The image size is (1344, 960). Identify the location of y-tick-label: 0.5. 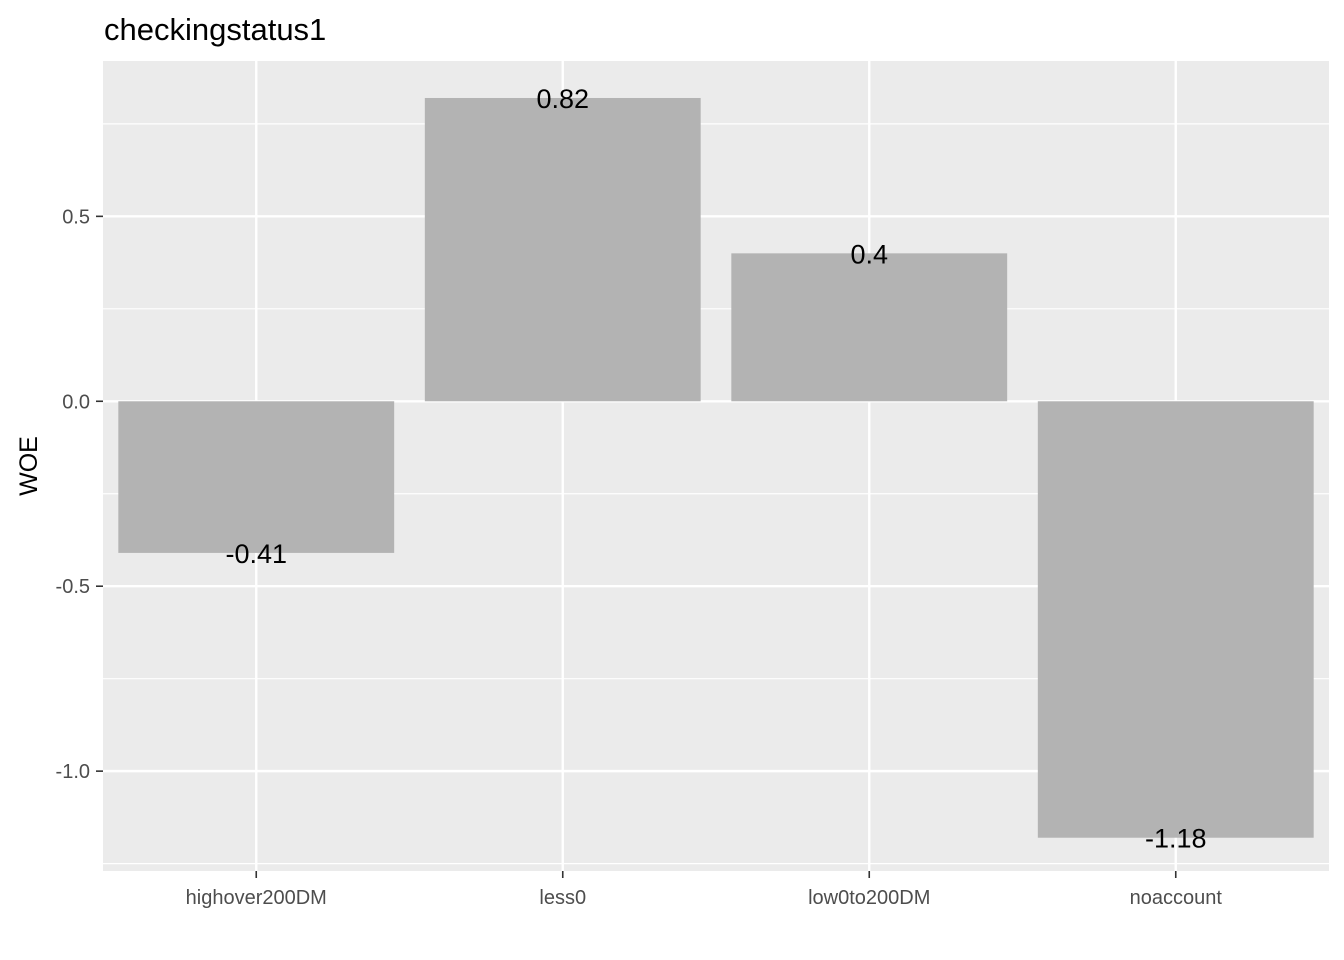
(76, 217).